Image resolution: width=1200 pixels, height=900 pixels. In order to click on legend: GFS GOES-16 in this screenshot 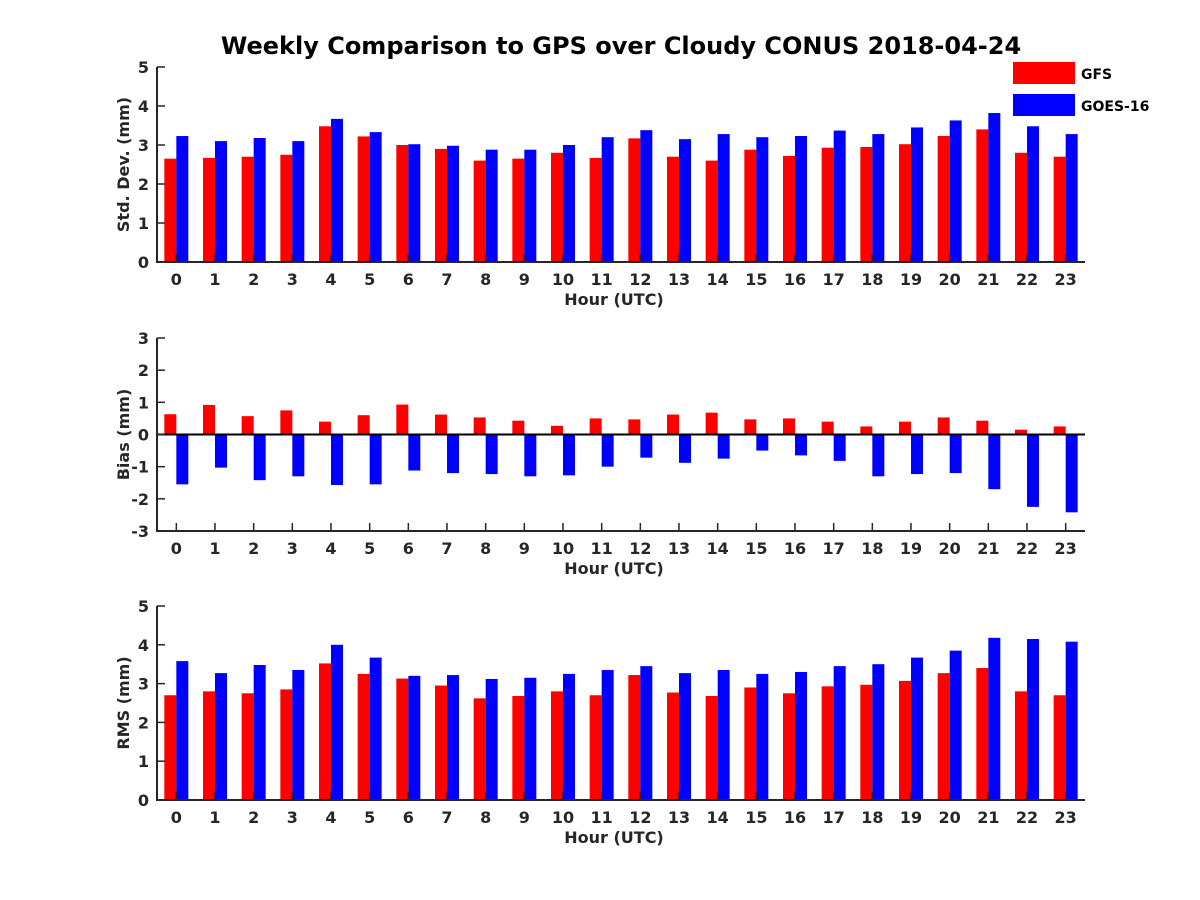, I will do `click(1081, 89)`.